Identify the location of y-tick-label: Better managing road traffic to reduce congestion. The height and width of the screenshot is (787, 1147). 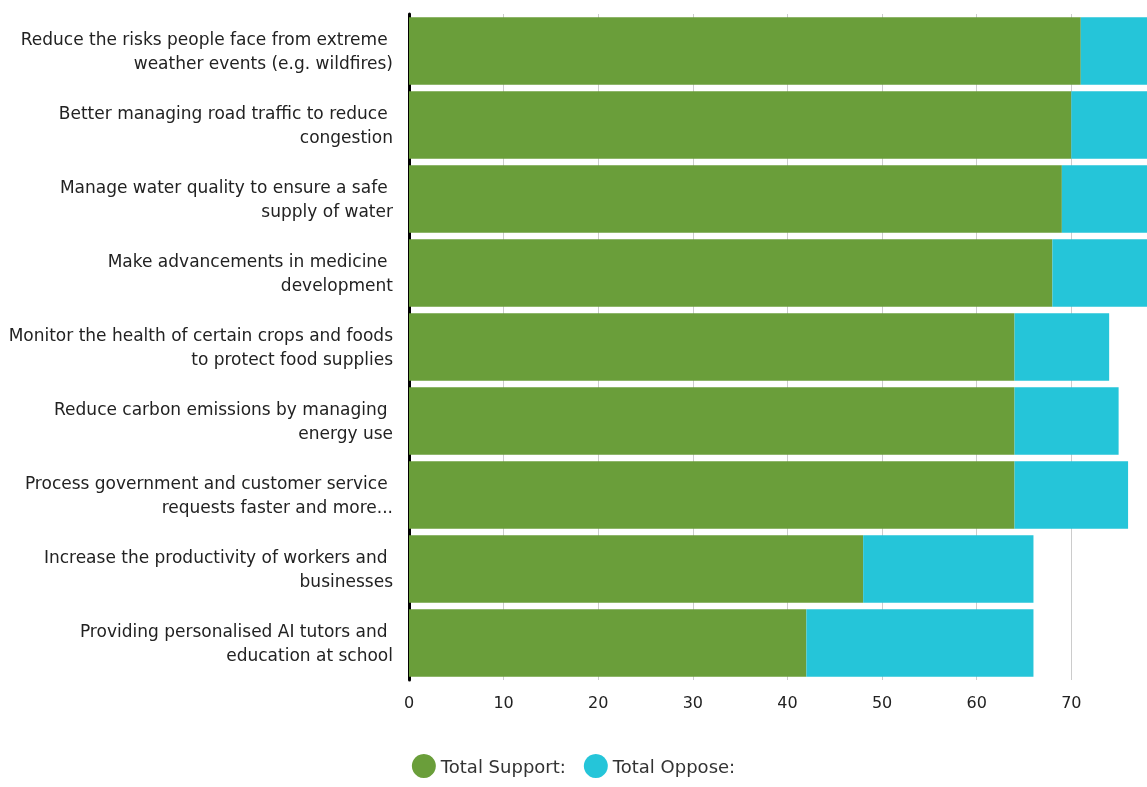
(225, 125).